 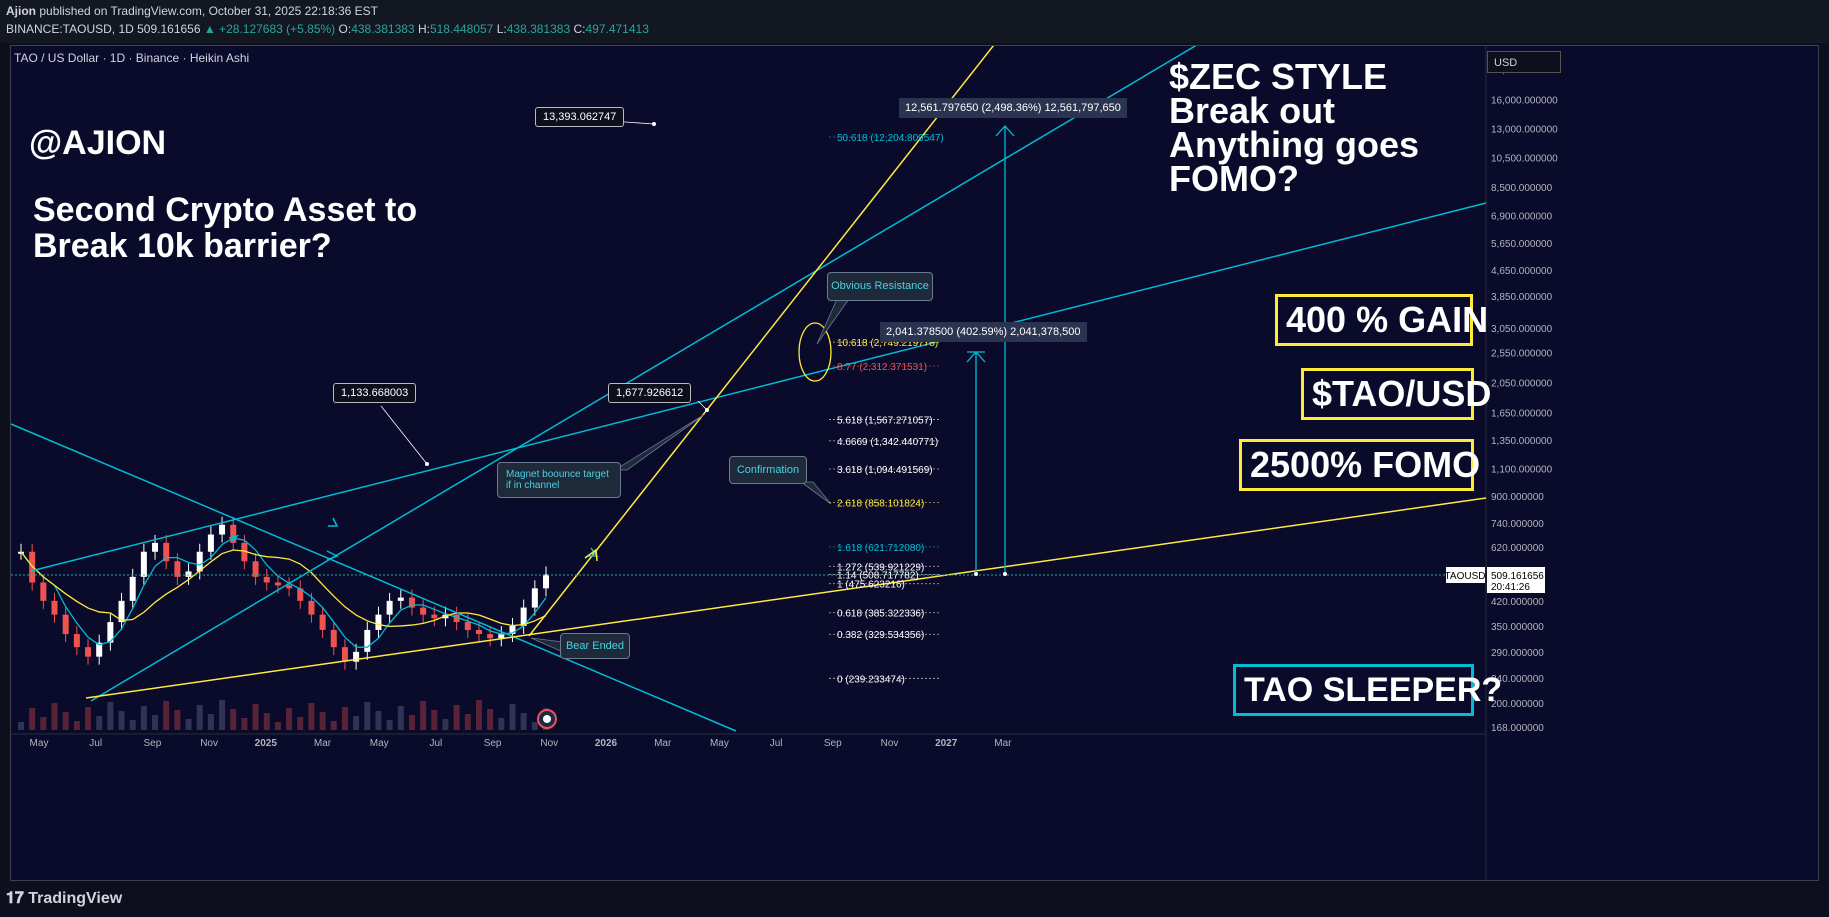 What do you see at coordinates (559, 480) in the screenshot?
I see `magnet-callout: Magnet boounce target if in channel` at bounding box center [559, 480].